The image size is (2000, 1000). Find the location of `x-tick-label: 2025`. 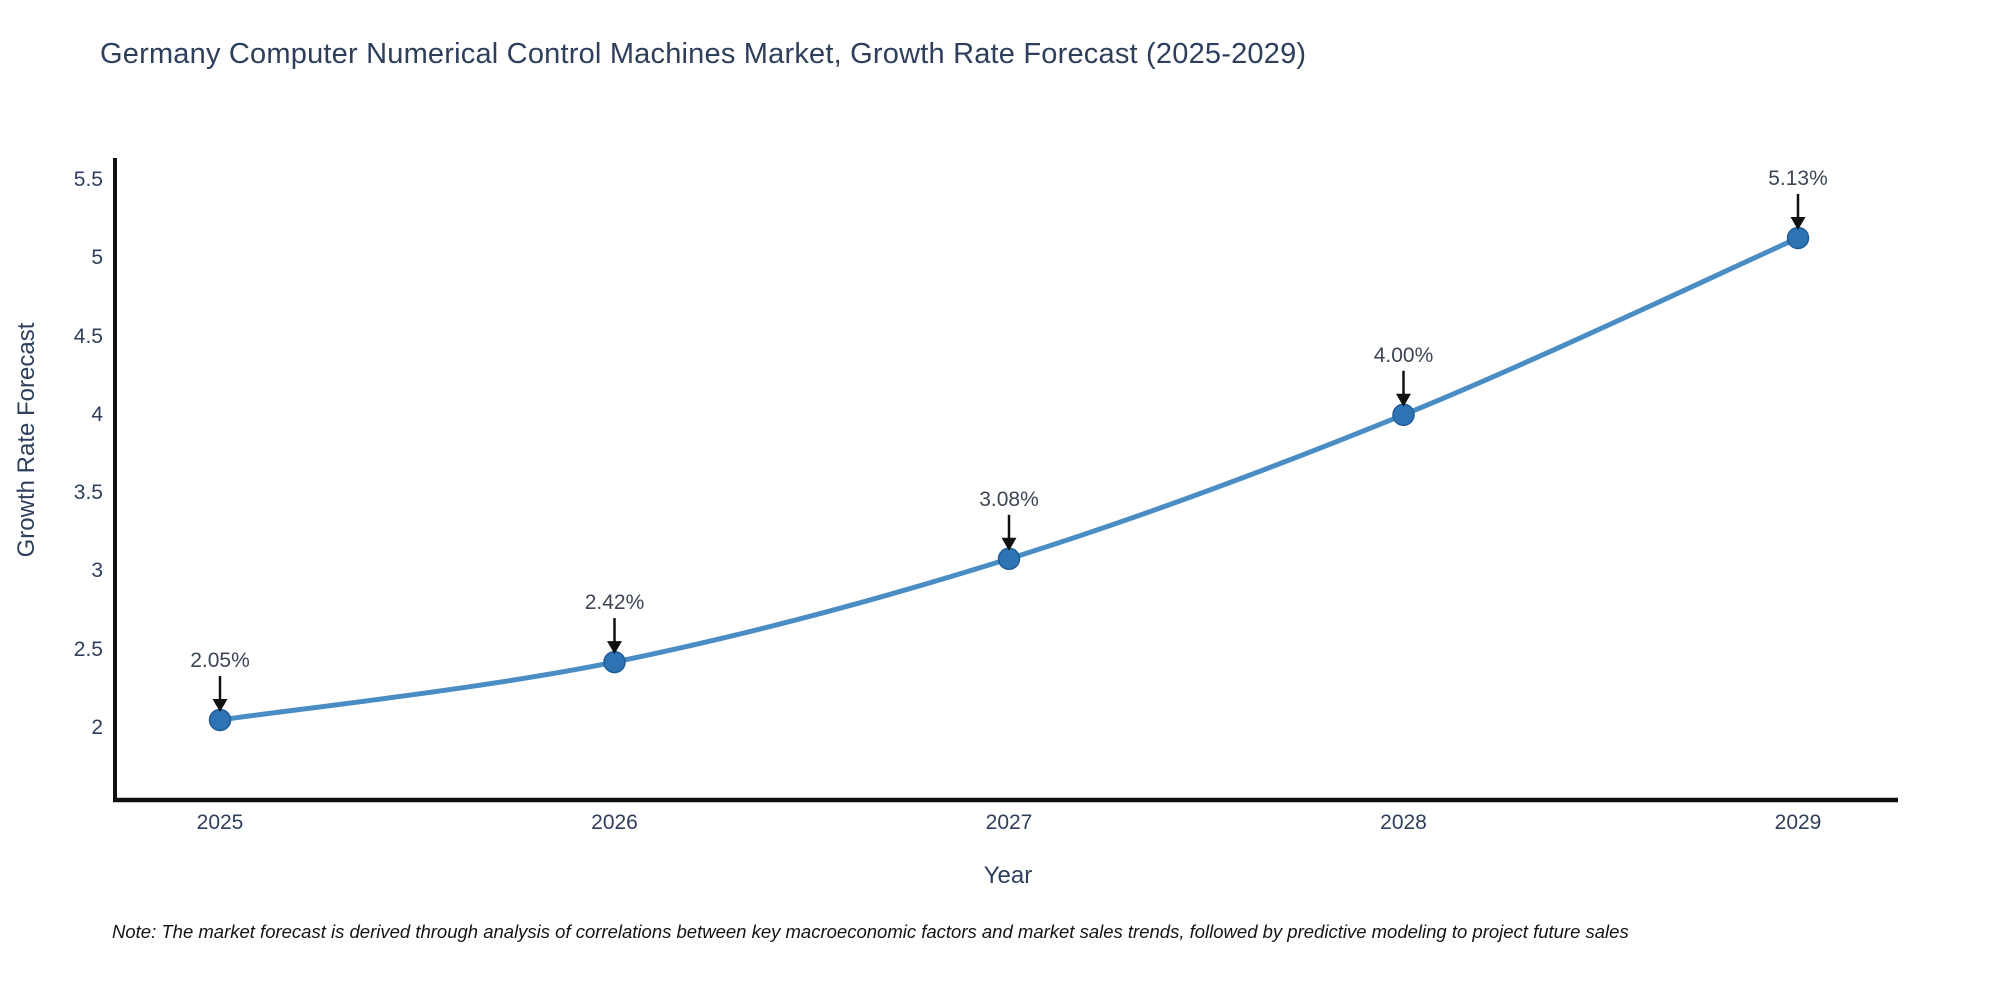

x-tick-label: 2025 is located at coordinates (220, 822).